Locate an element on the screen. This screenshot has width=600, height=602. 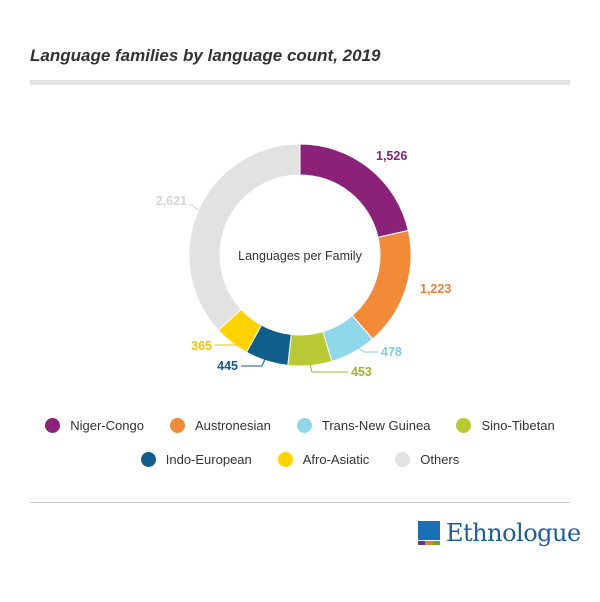
footer-divider is located at coordinates (300, 502).